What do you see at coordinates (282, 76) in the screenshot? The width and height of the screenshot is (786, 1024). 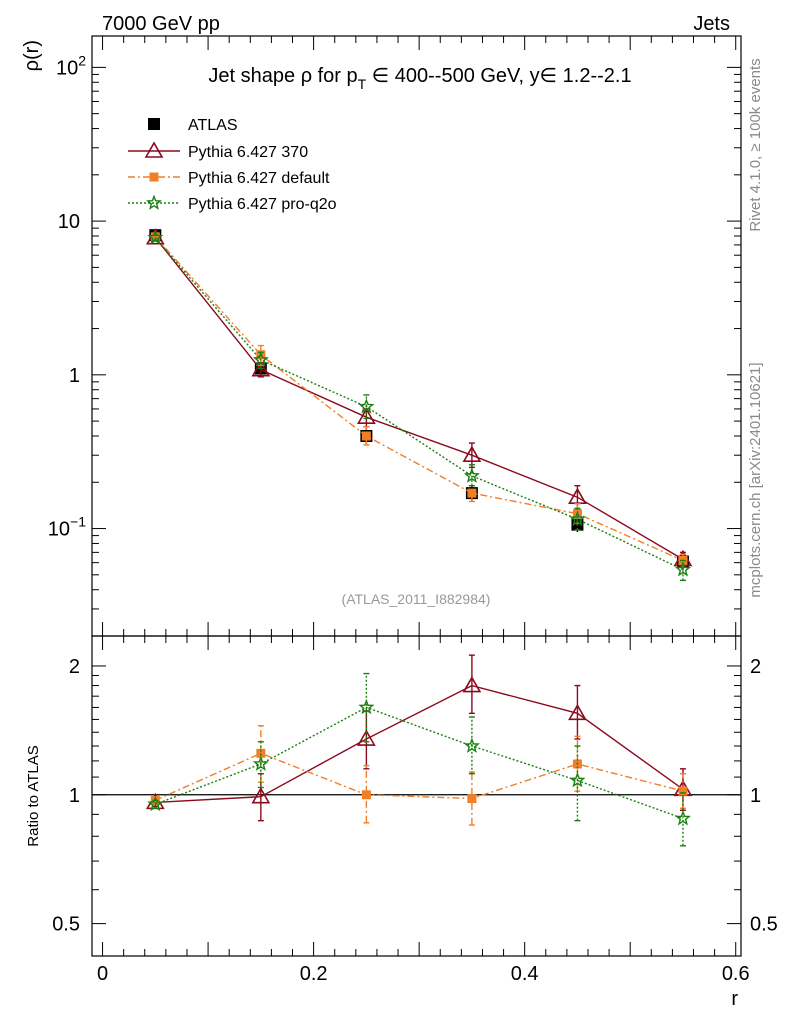 I see `title-prefix: Jet shape ρ for p` at bounding box center [282, 76].